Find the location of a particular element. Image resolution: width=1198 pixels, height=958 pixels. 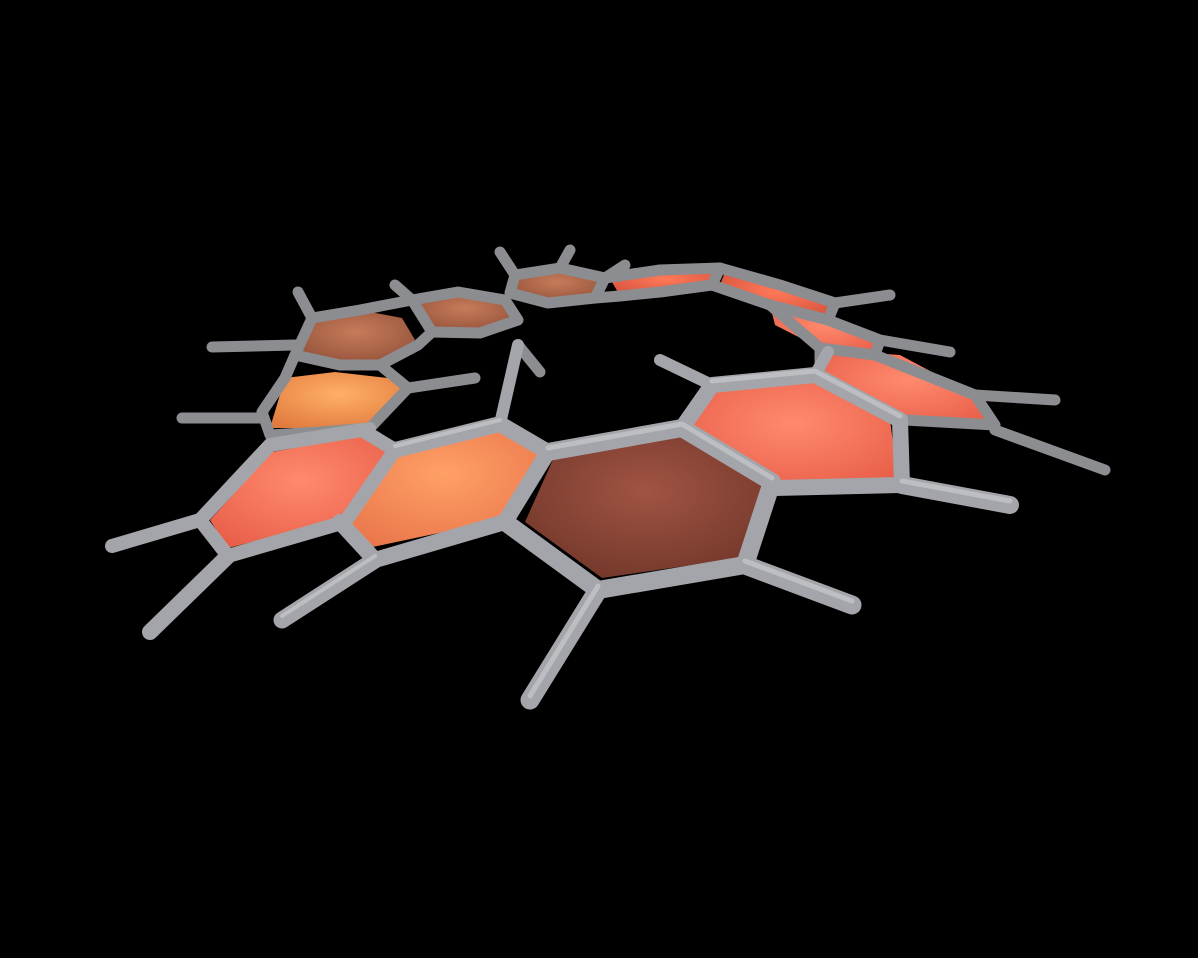

bond-front-center-ring is located at coordinates (638, 509).